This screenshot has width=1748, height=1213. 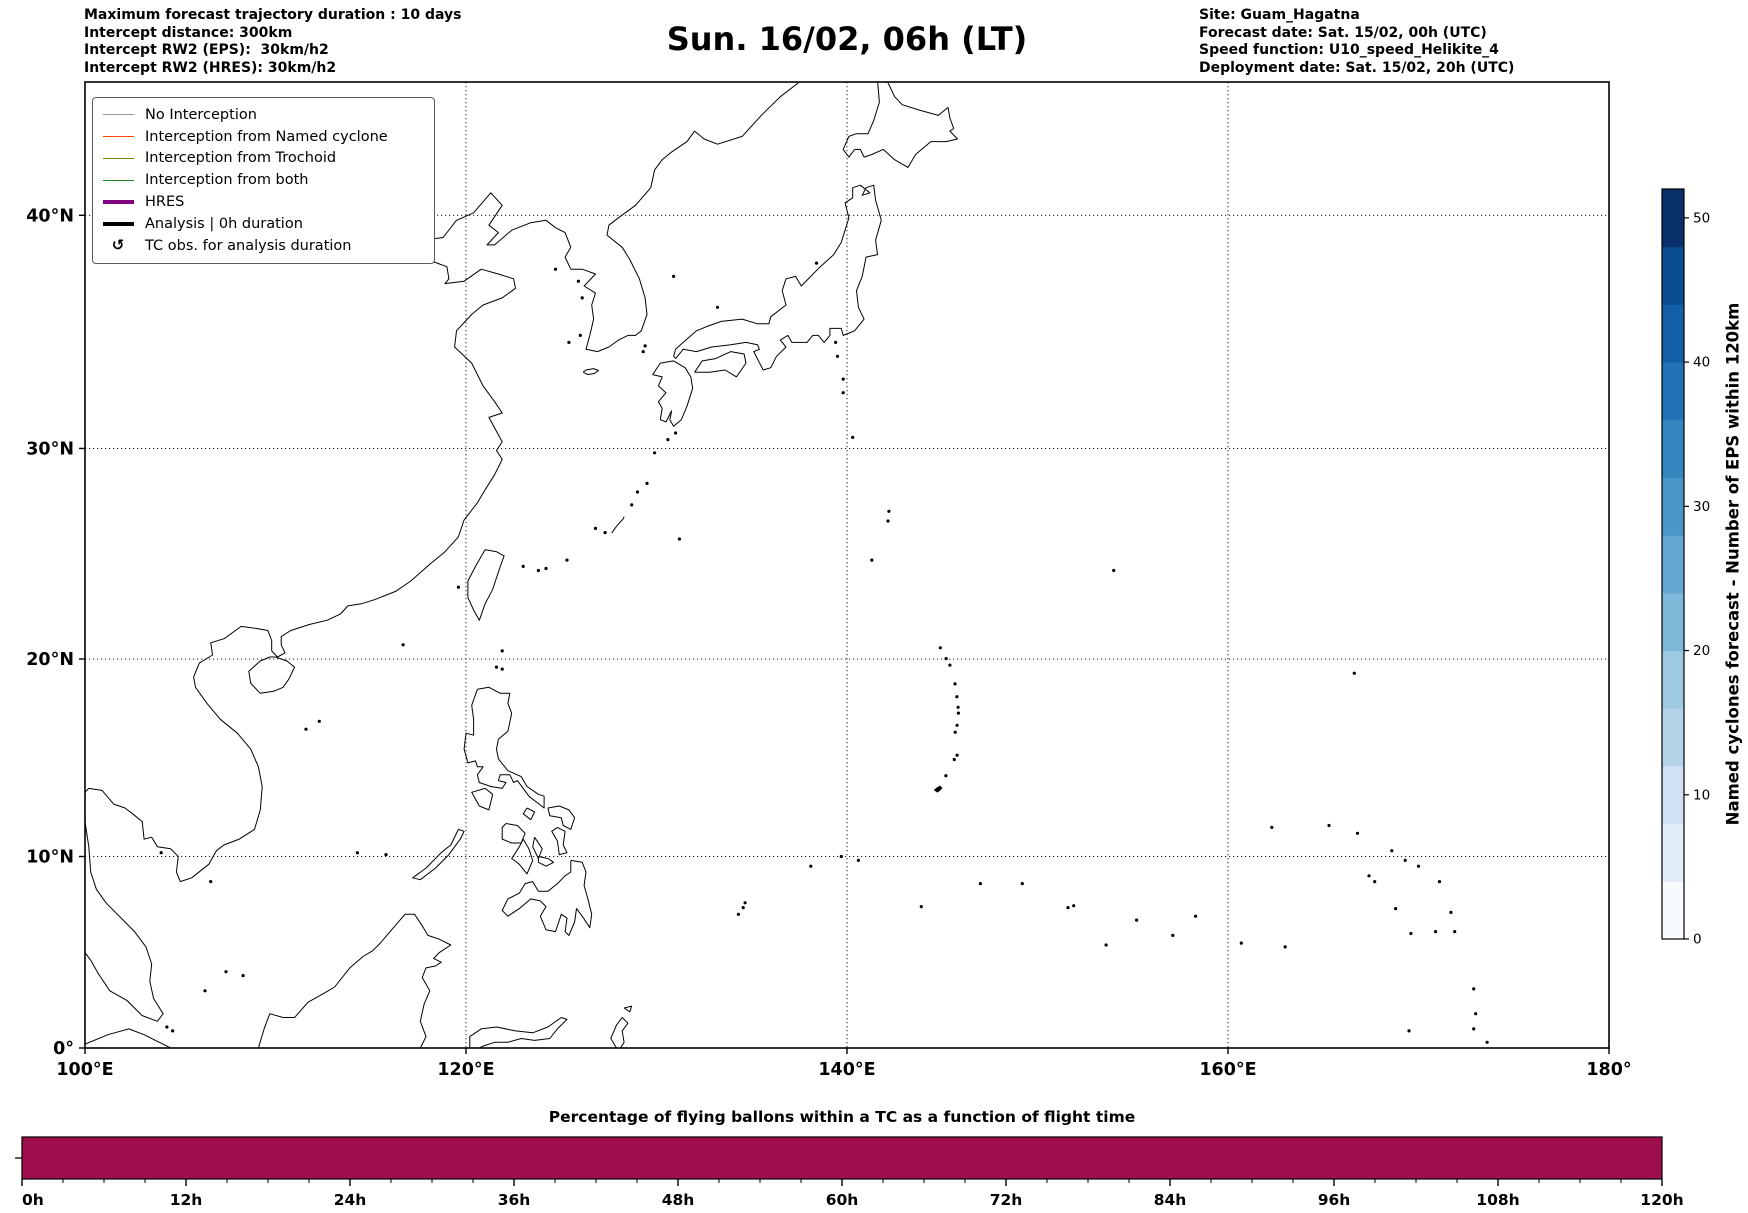 I want to click on legend-item: Interception from both, so click(x=264, y=180).